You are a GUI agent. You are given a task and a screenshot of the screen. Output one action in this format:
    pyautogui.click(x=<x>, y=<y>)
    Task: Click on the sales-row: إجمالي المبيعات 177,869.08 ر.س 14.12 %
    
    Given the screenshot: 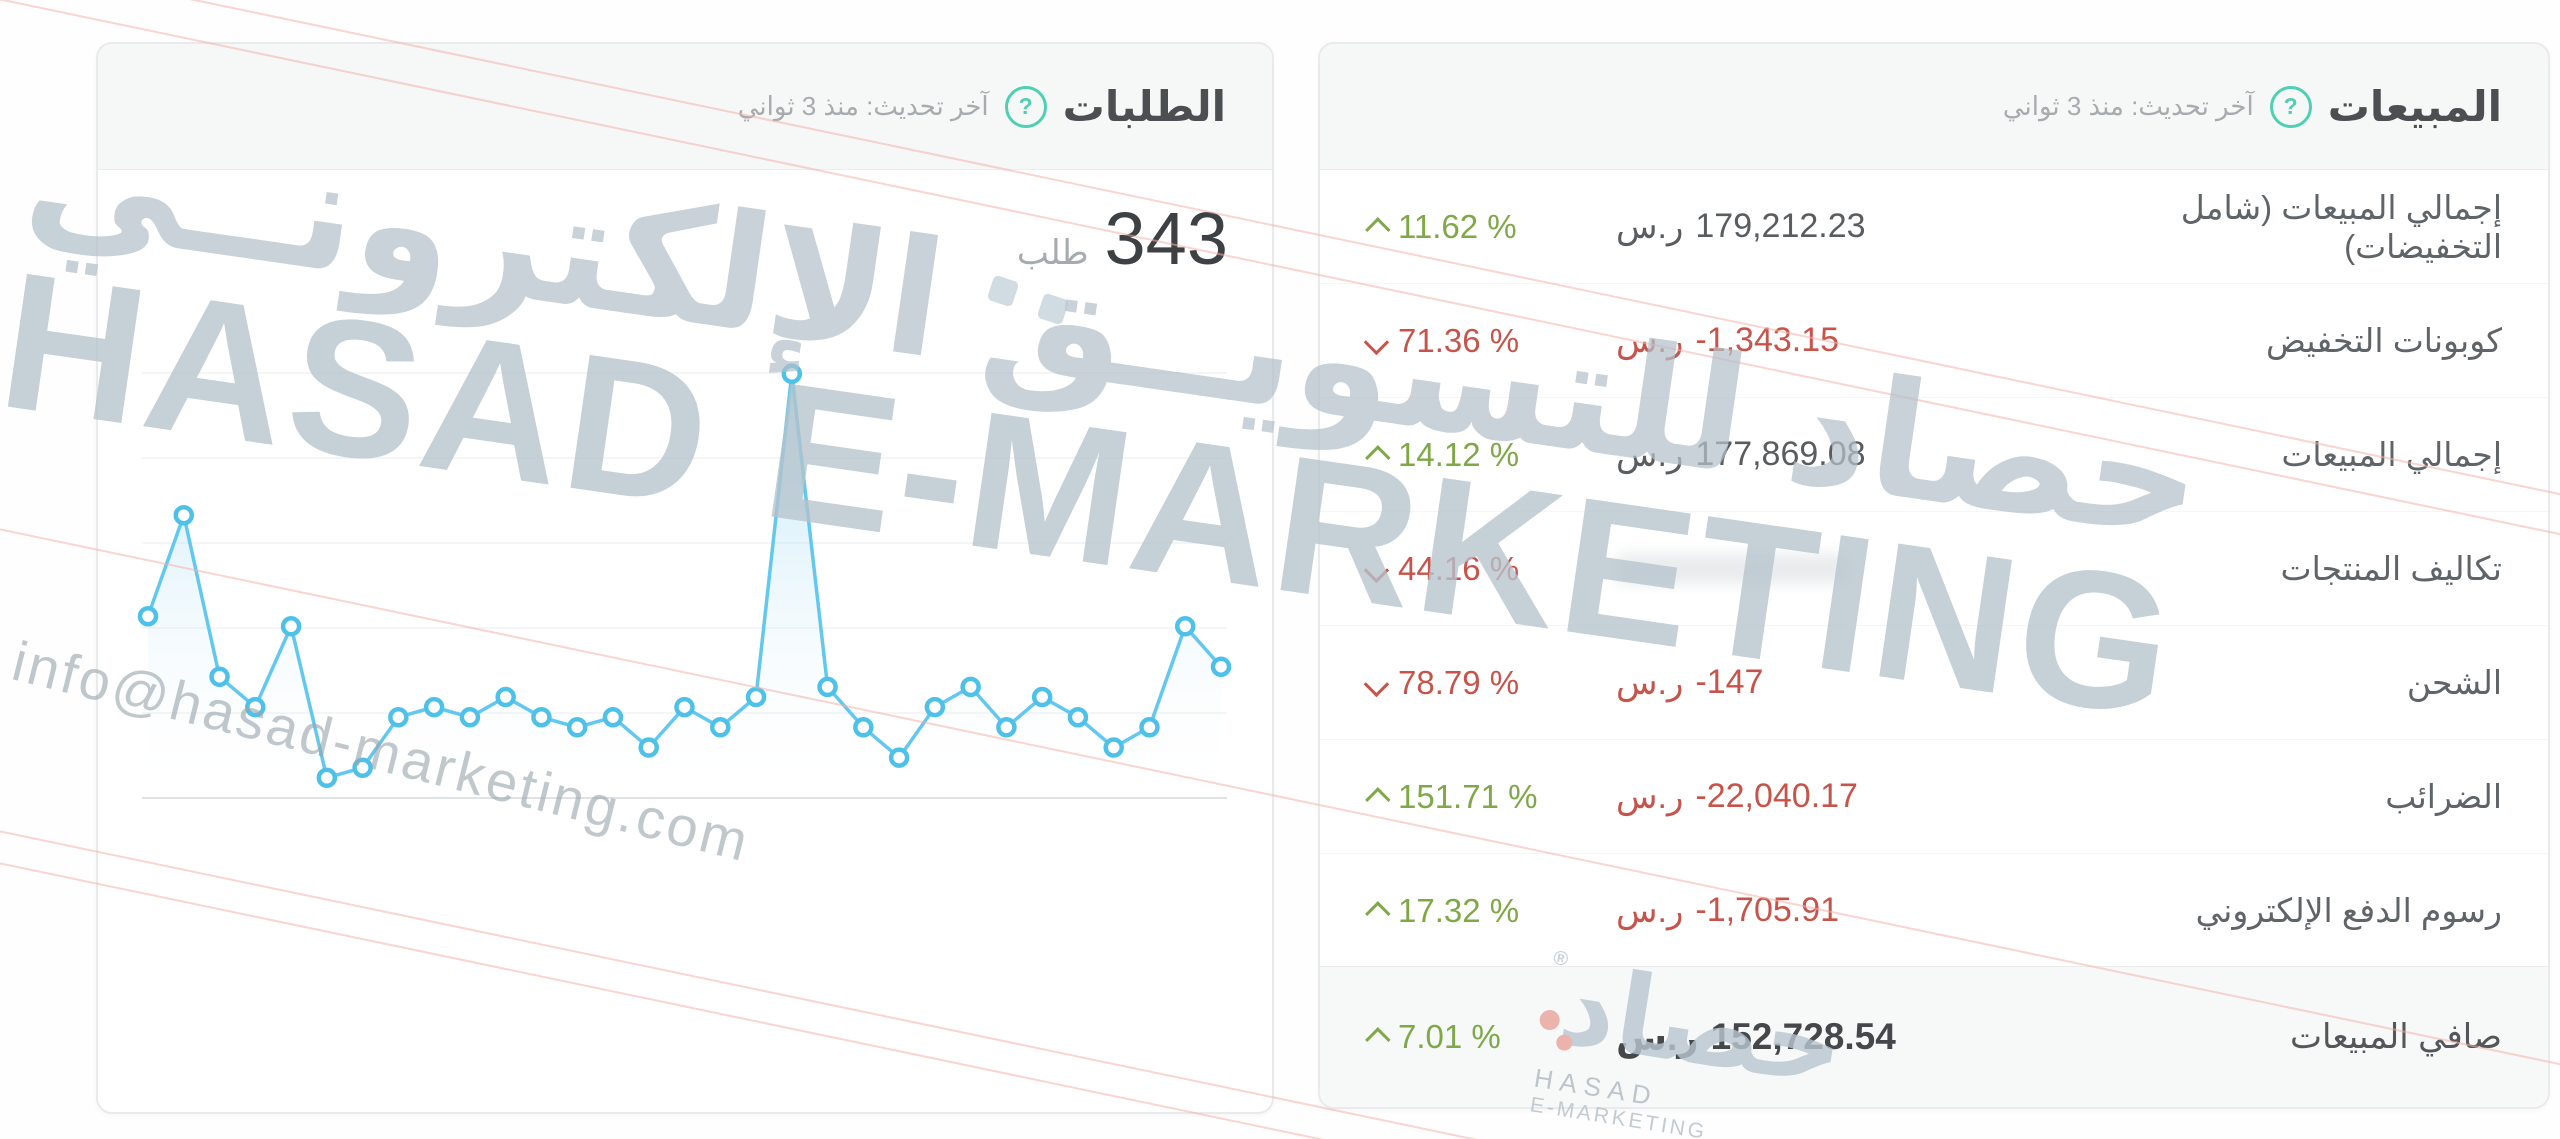 What is the action you would take?
    pyautogui.click(x=1934, y=455)
    